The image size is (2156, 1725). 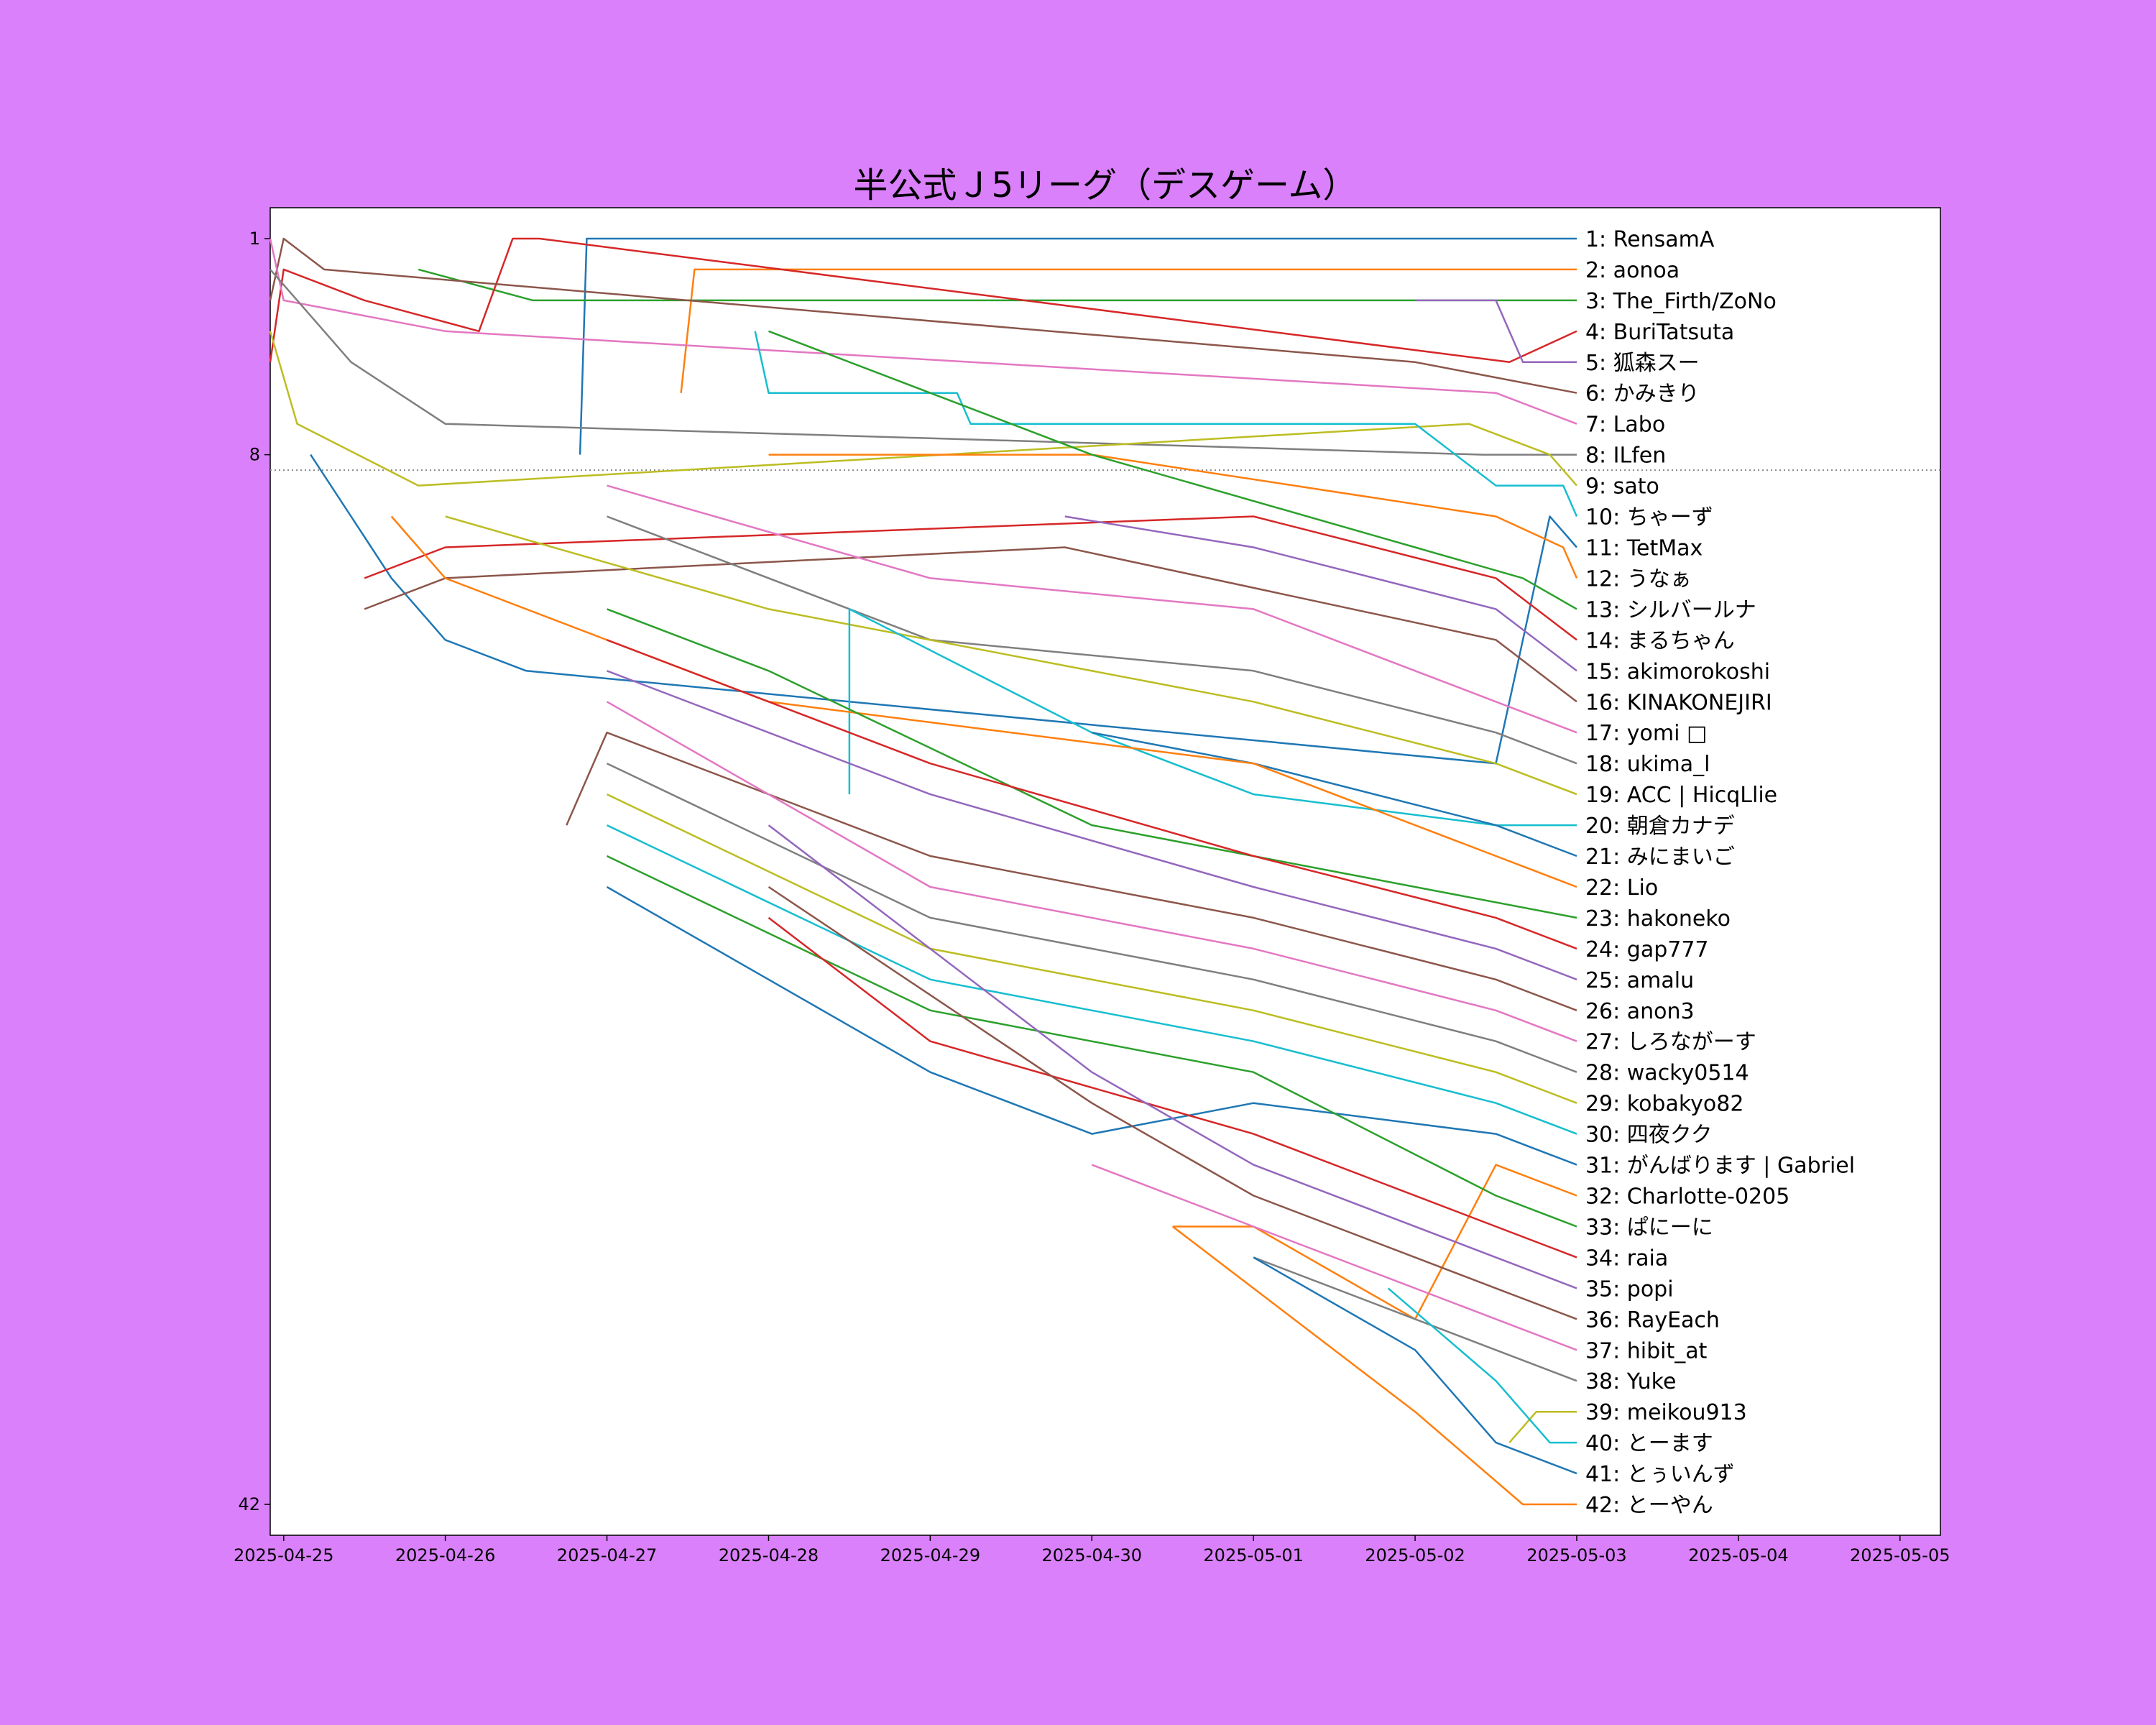 What do you see at coordinates (1643, 363) in the screenshot?
I see `series-label-rank-5: 5: 狐森スー` at bounding box center [1643, 363].